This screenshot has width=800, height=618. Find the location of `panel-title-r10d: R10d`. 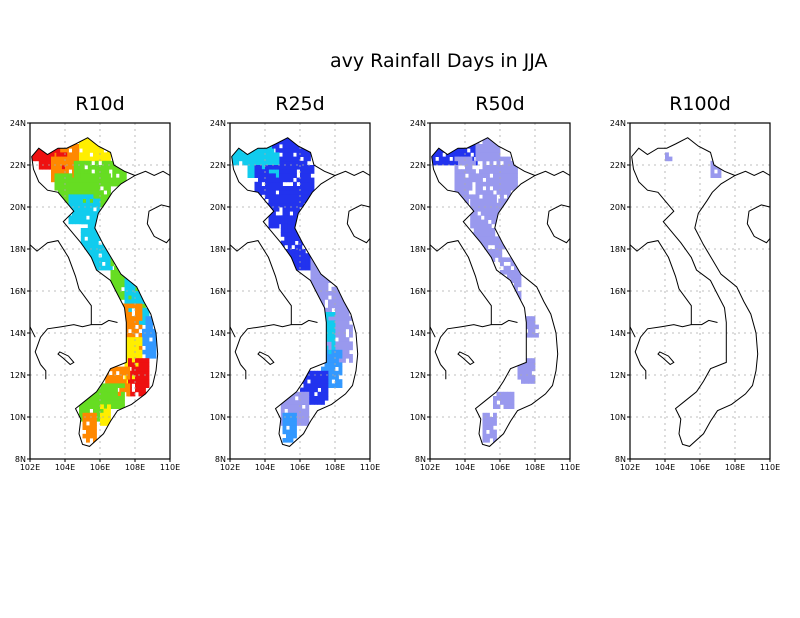

panel-title-r10d: R10d is located at coordinates (100, 104).